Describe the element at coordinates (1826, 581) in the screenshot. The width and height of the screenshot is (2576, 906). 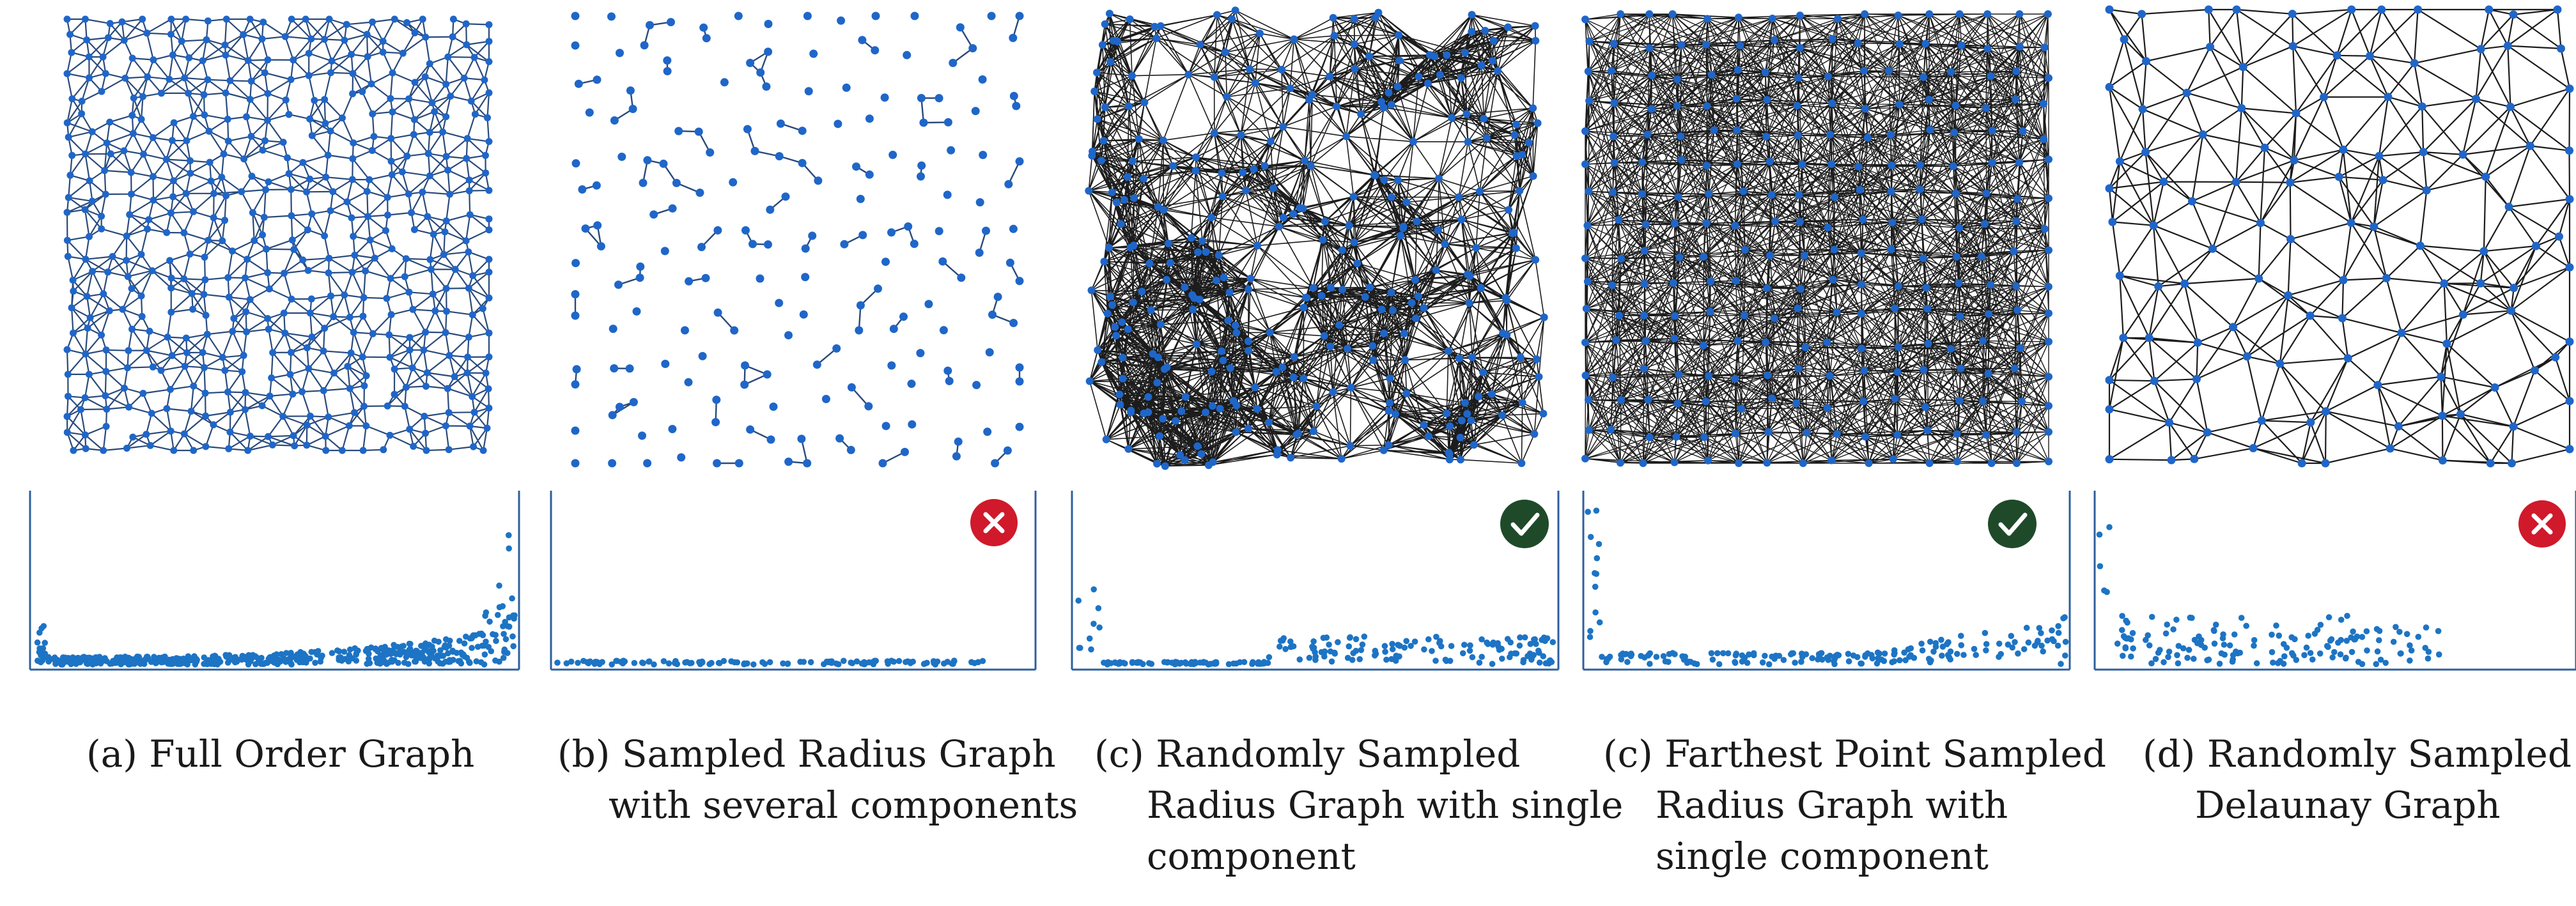
I see `scatter-panel-c2` at that location.